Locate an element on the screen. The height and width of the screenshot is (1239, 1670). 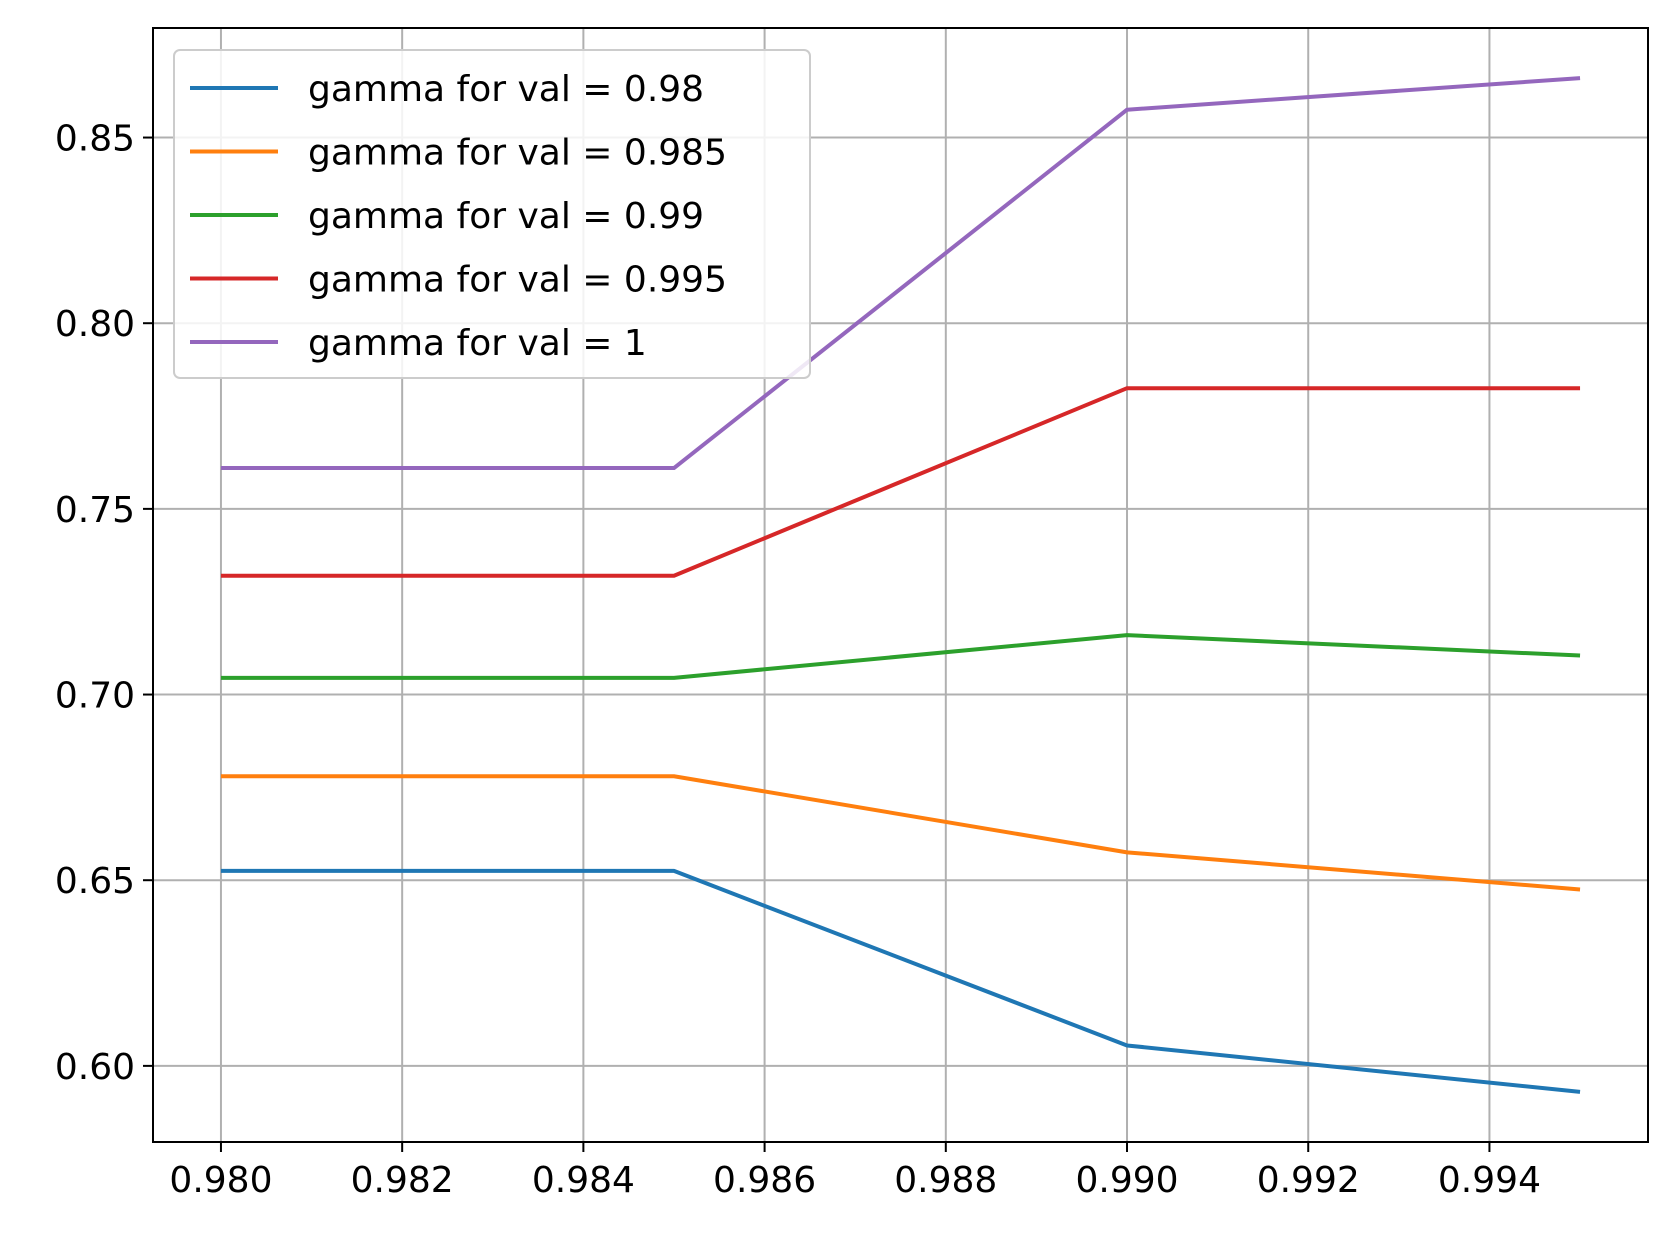
x-tick-label: 0.992 is located at coordinates (1308, 1180).